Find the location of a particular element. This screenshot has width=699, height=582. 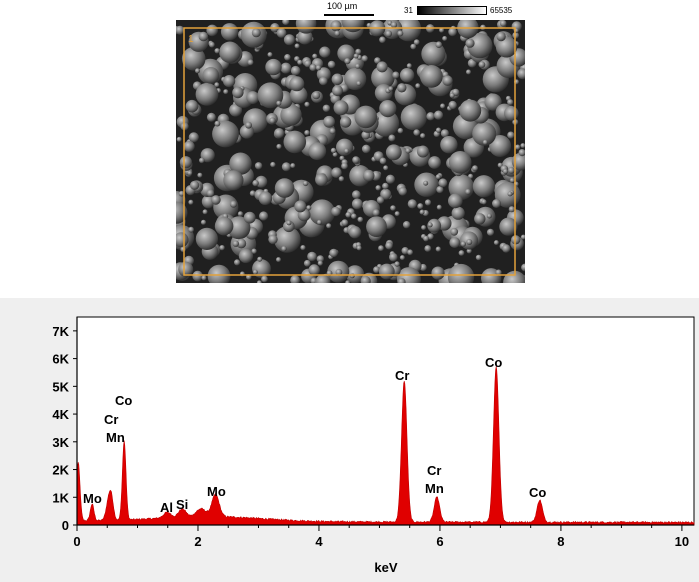

peak-label-mn-l: Mn is located at coordinates (115, 437).